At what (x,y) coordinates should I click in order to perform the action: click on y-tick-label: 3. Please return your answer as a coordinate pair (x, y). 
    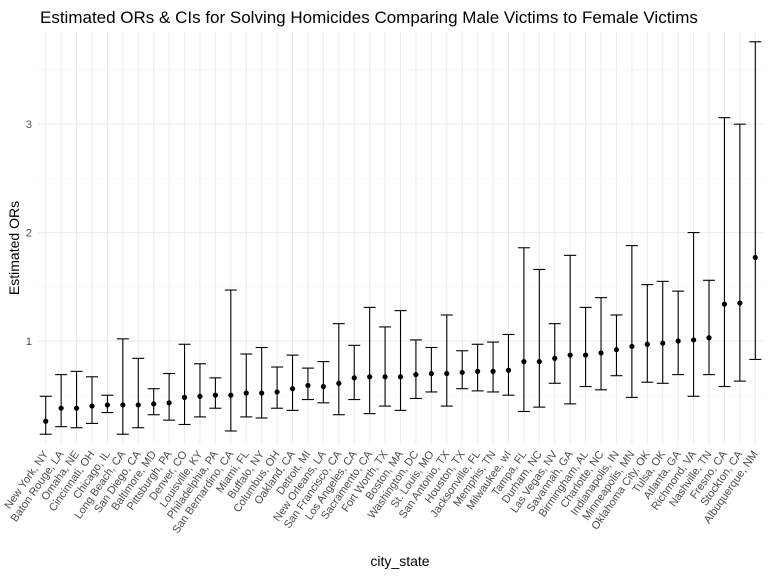
    Looking at the image, I should click on (29, 125).